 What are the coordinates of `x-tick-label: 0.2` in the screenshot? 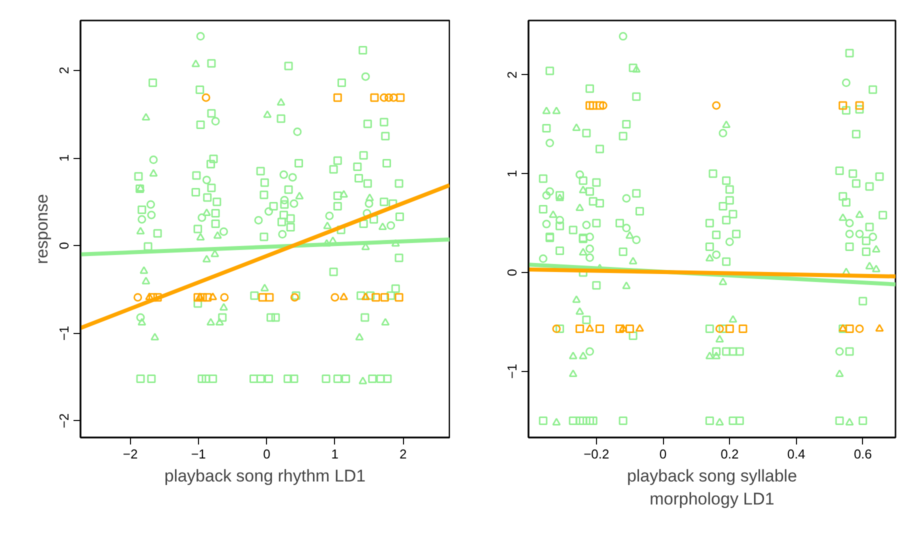 It's located at (729, 454).